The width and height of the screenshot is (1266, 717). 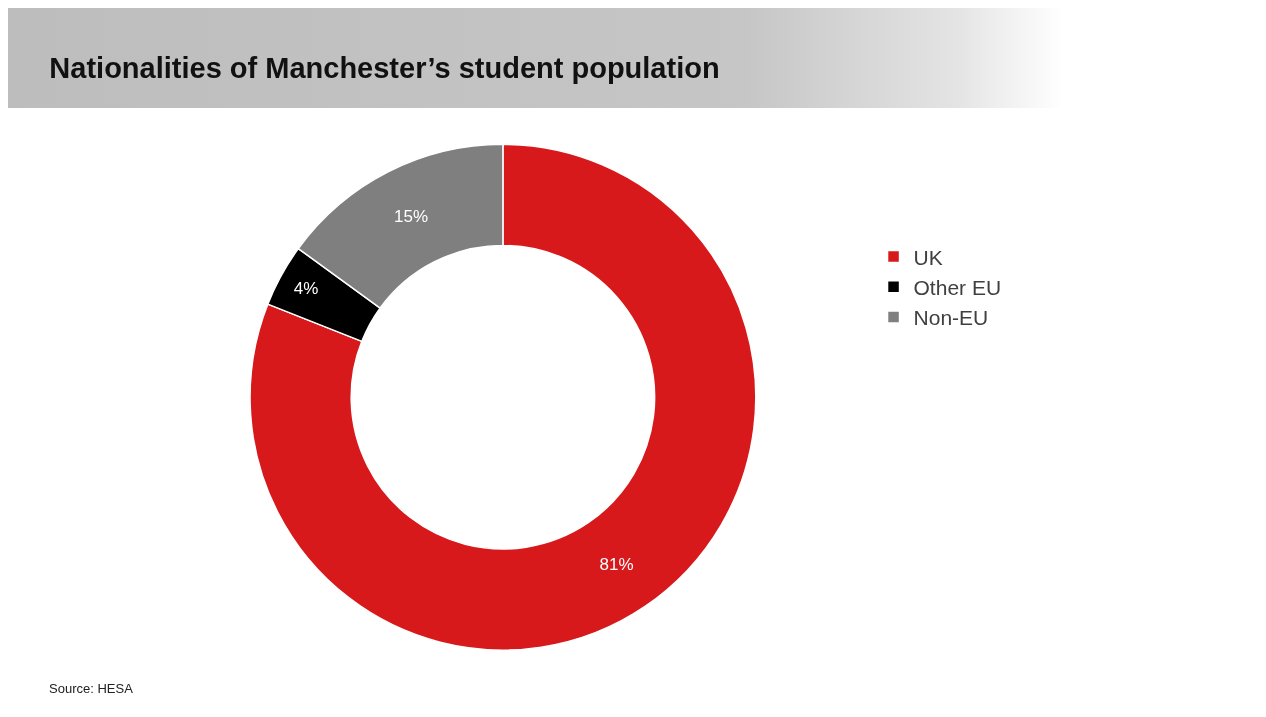 What do you see at coordinates (951, 318) in the screenshot?
I see `legend-label: Non-EU` at bounding box center [951, 318].